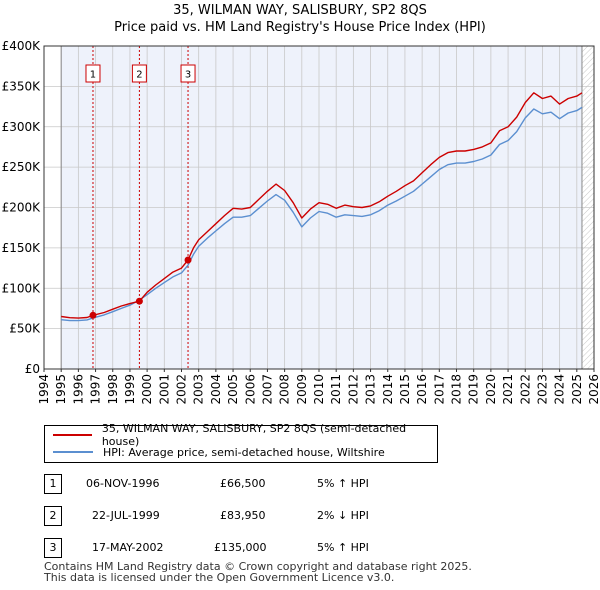 The image size is (600, 590). I want to click on y-tick-label: £200K, so click(22, 208).